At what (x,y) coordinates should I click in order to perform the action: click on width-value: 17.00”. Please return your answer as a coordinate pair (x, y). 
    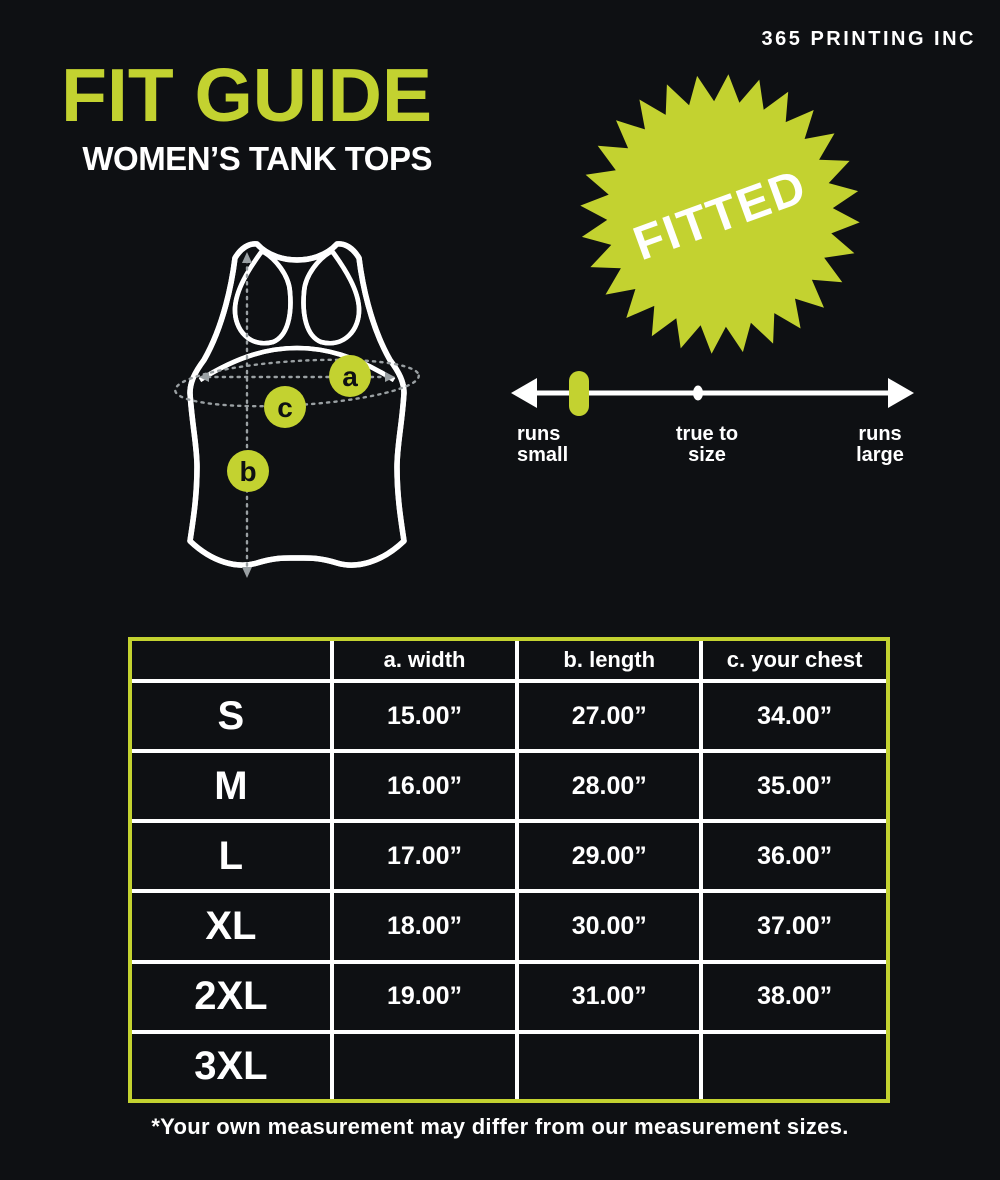
    Looking at the image, I should click on (424, 856).